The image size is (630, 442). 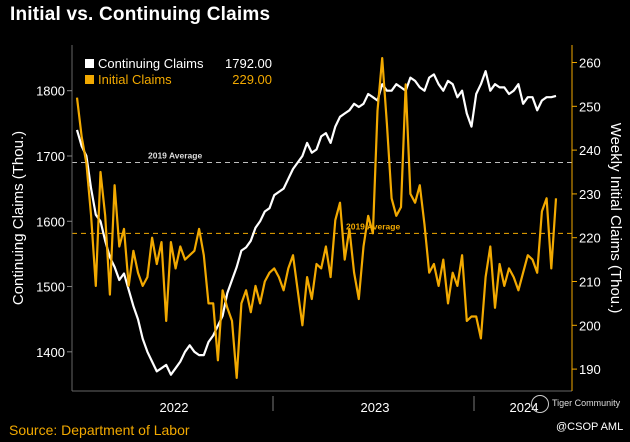 What do you see at coordinates (540, 404) in the screenshot?
I see `tiger-logo-icon` at bounding box center [540, 404].